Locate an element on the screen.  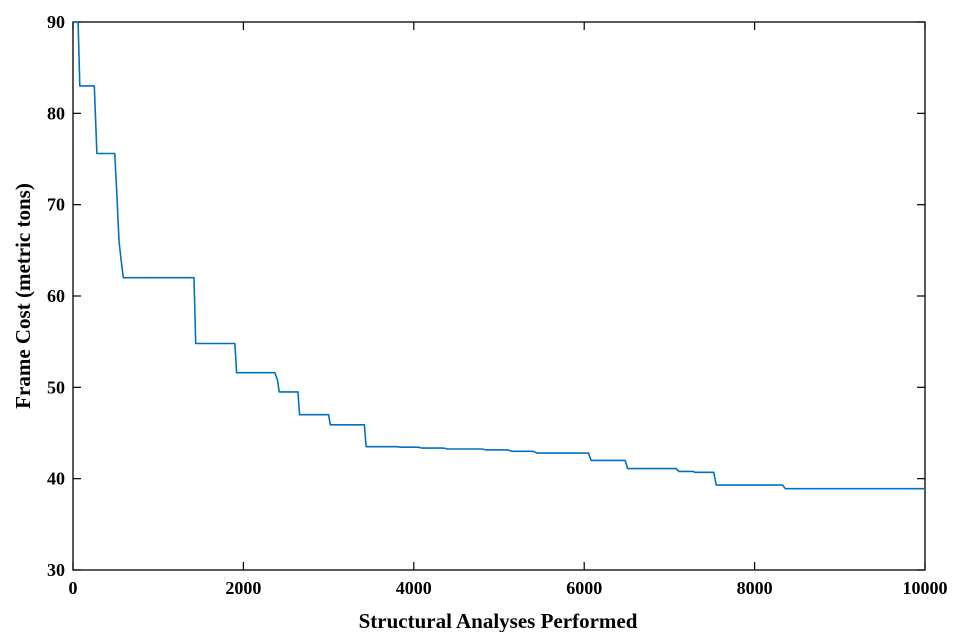
y-tick-label-90: 90 is located at coordinates (56, 22).